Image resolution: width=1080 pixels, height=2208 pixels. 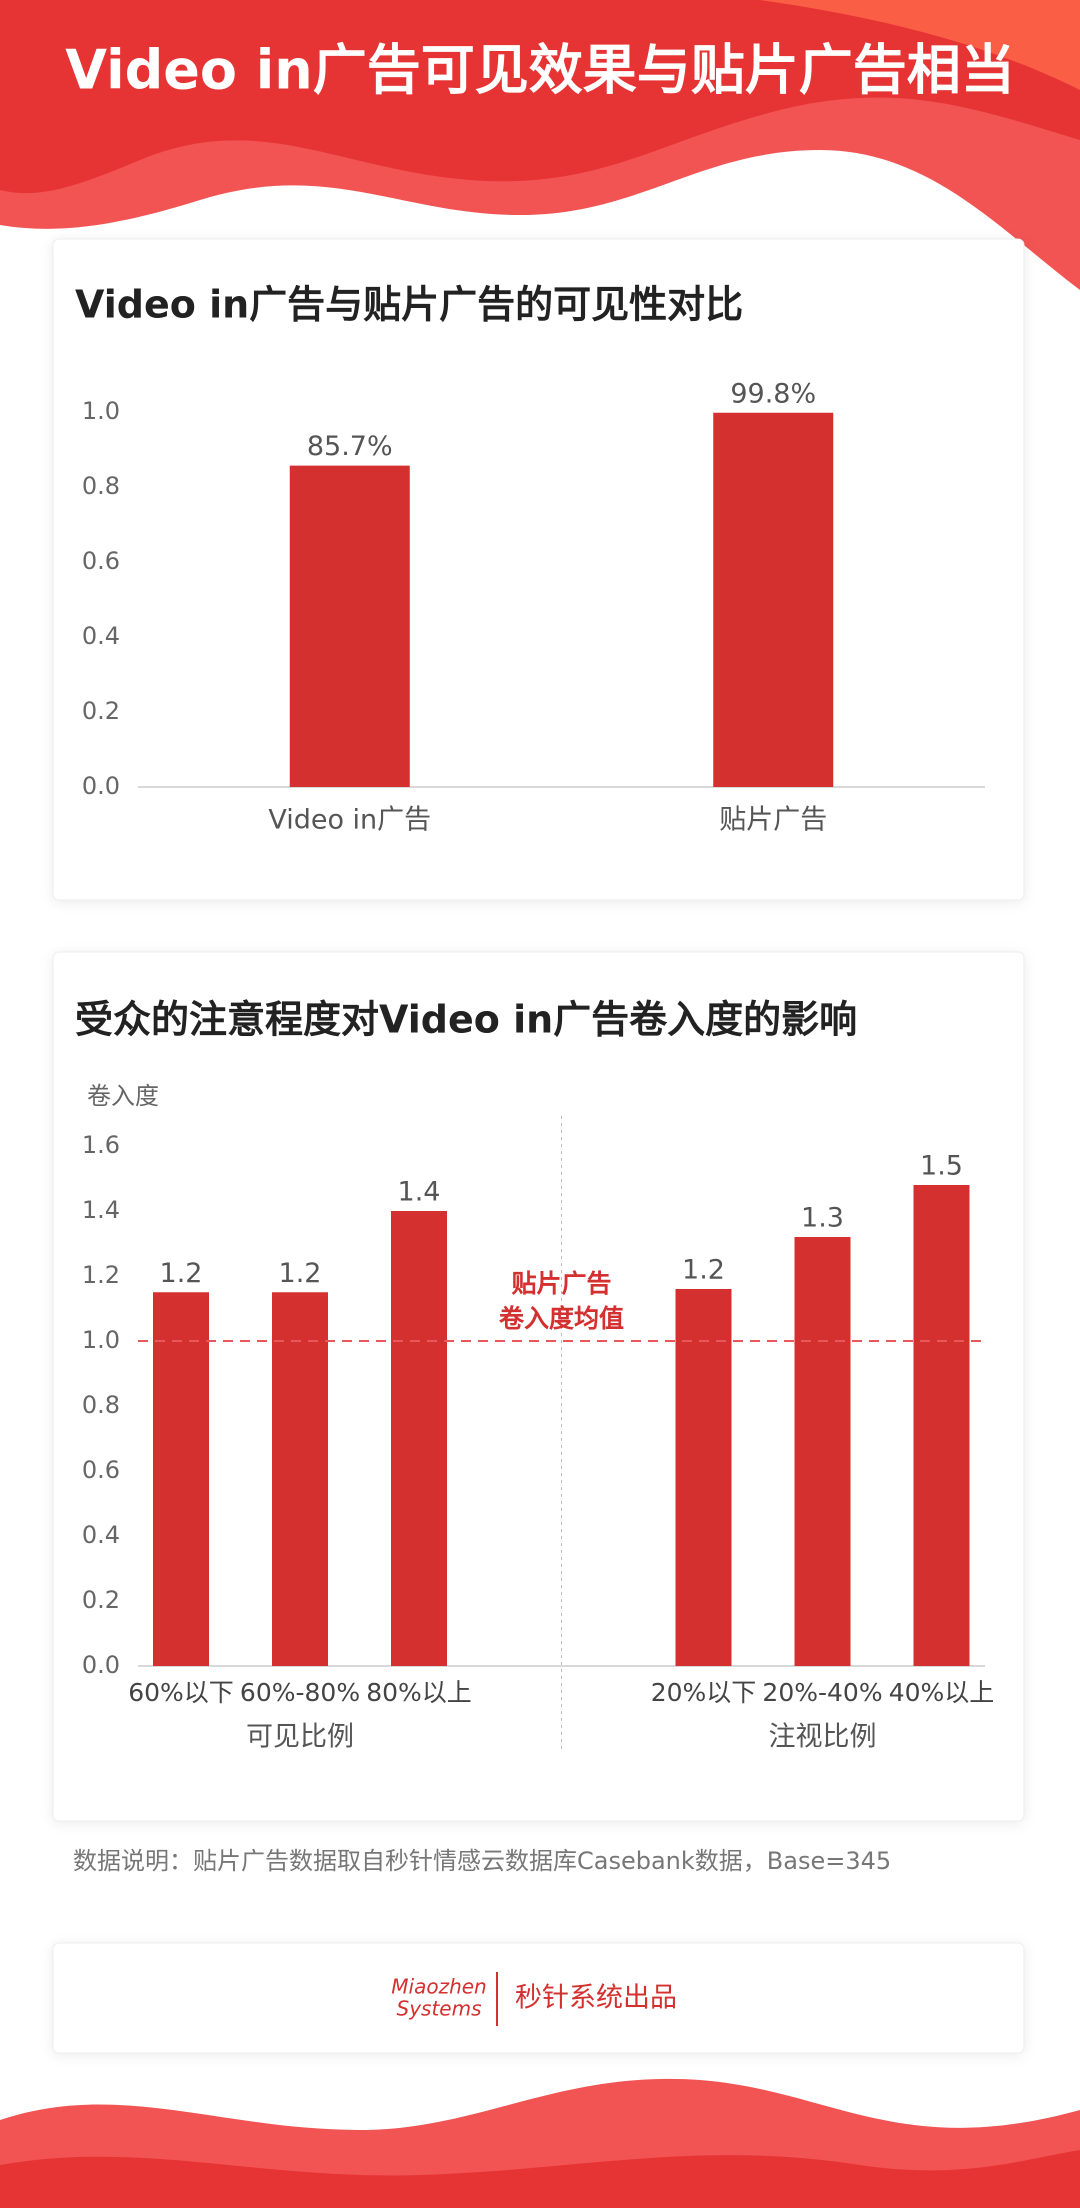 What do you see at coordinates (941, 1166) in the screenshot?
I see `value-label: 1.5` at bounding box center [941, 1166].